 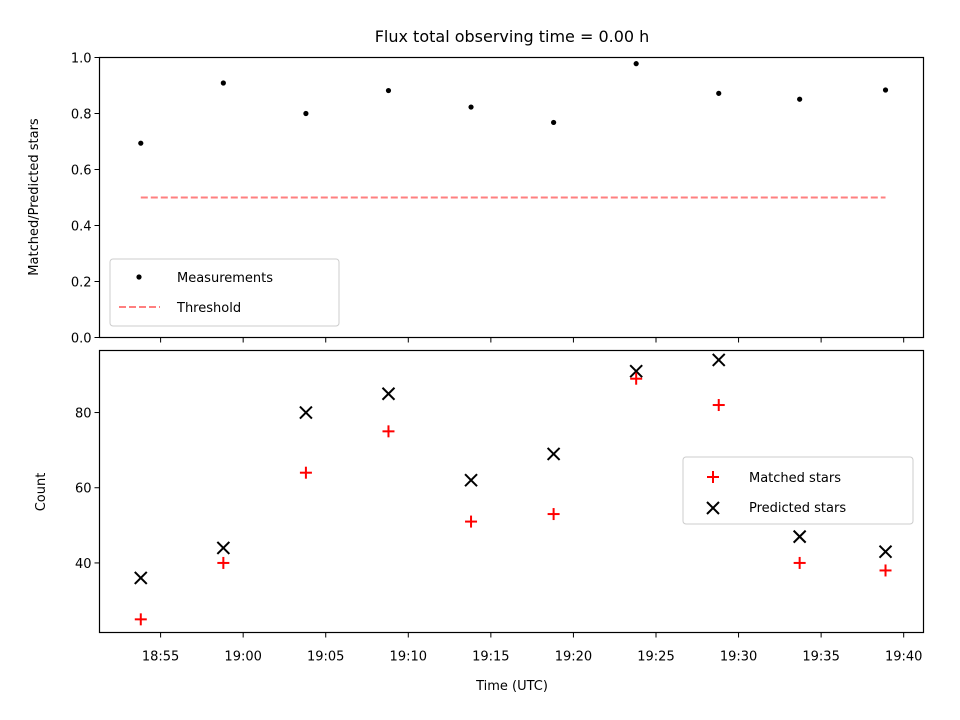 I want to click on bottom-x-tick-label: 19:40, so click(x=903, y=657).